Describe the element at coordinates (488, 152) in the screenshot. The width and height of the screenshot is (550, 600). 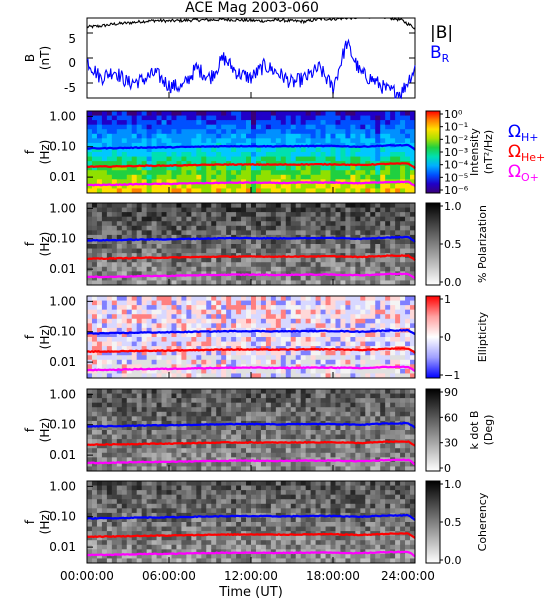
I see `colorbar-units: (nT²/Hz)` at that location.